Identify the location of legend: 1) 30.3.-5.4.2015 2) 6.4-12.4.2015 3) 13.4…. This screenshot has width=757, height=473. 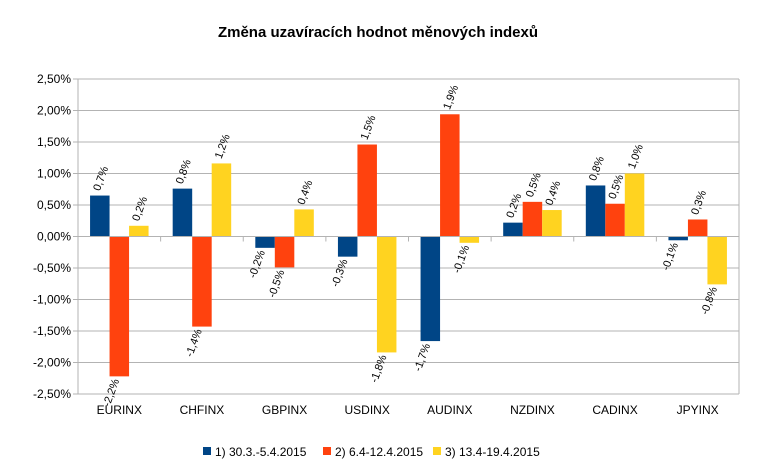
(371, 452).